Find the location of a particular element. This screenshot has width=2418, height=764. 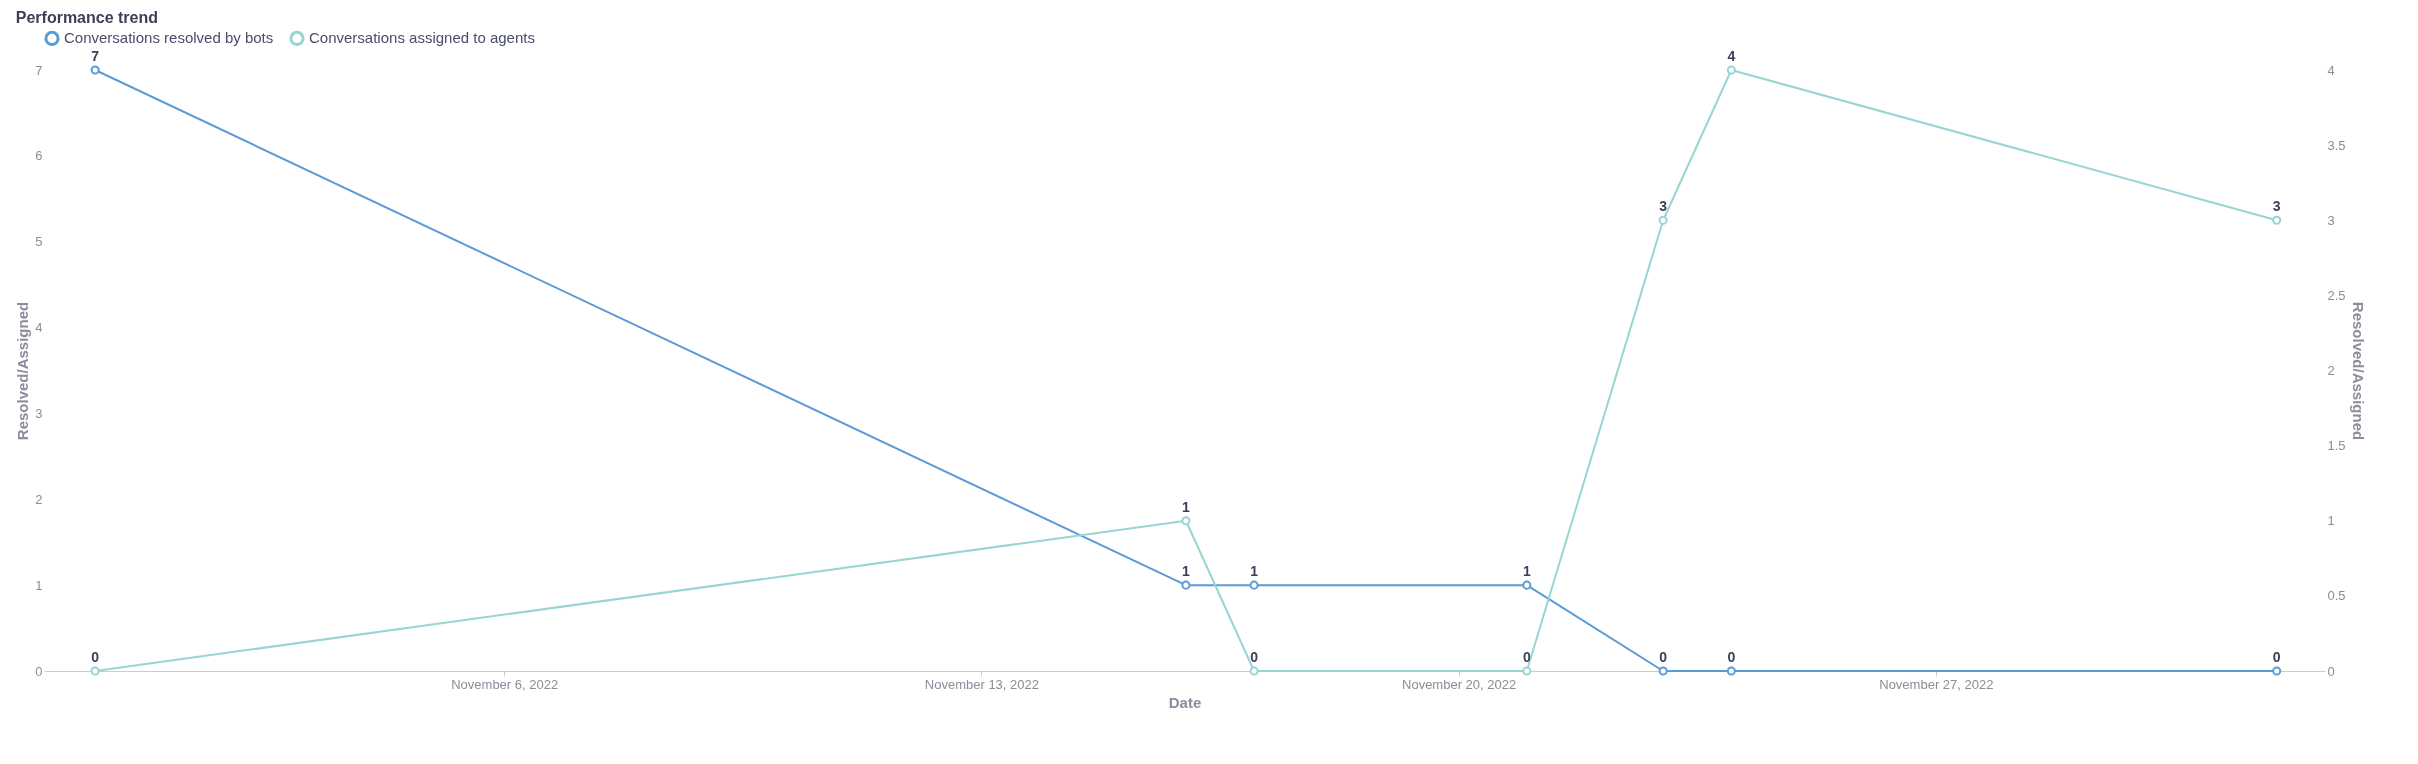

x-tick-label: November 13, 2022 is located at coordinates (981, 684).